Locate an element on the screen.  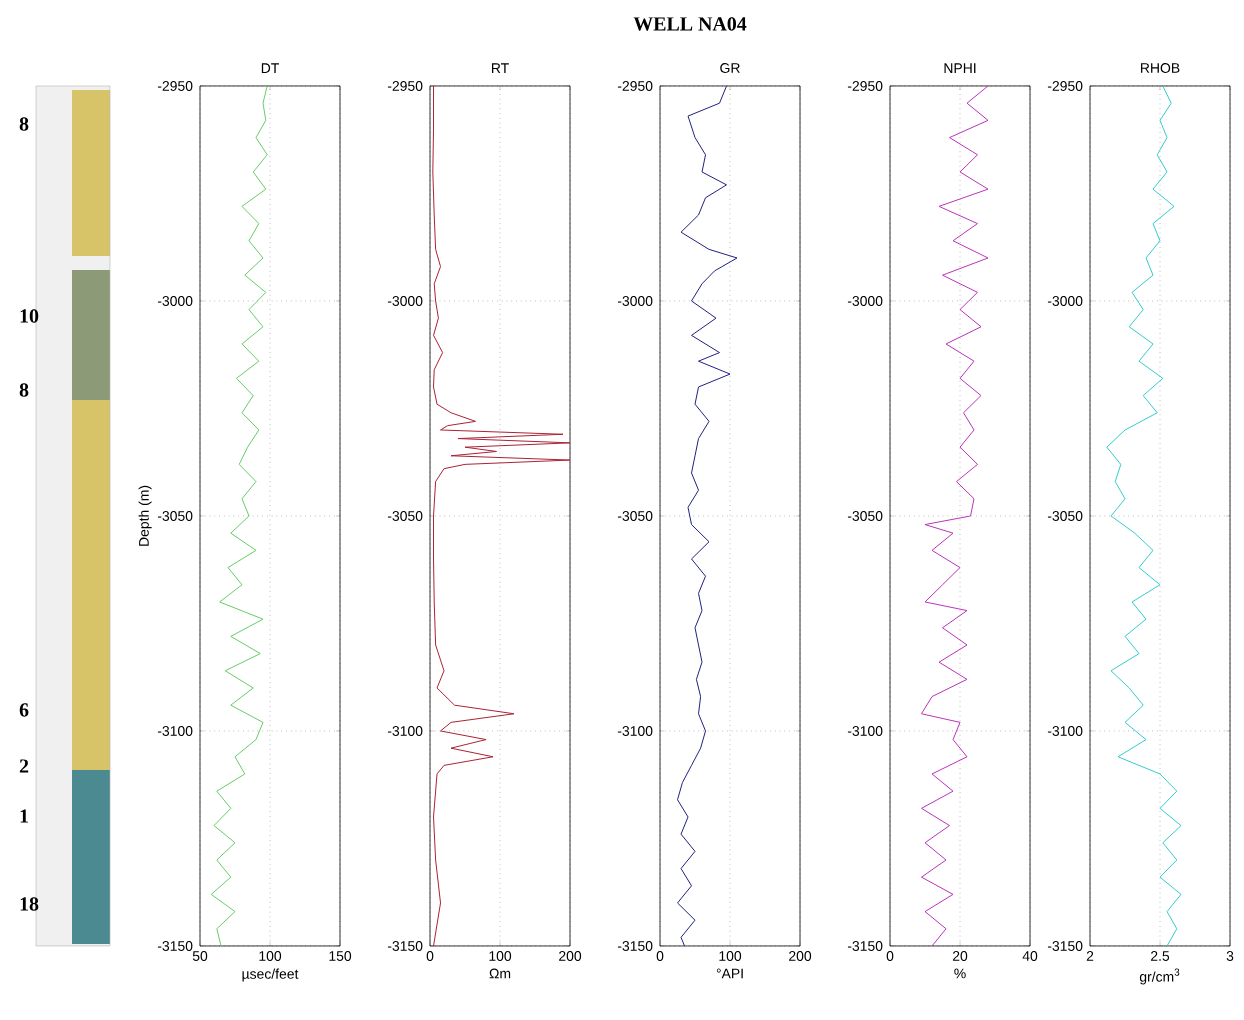
text: 1 is located at coordinates (24, 816).